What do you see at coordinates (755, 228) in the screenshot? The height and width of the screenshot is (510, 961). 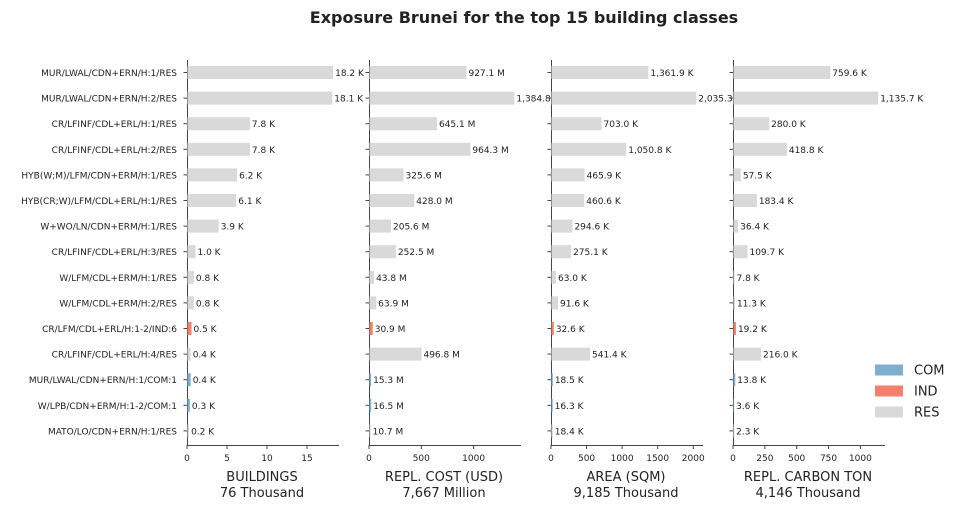 I see `value-label: 36.4 K` at bounding box center [755, 228].